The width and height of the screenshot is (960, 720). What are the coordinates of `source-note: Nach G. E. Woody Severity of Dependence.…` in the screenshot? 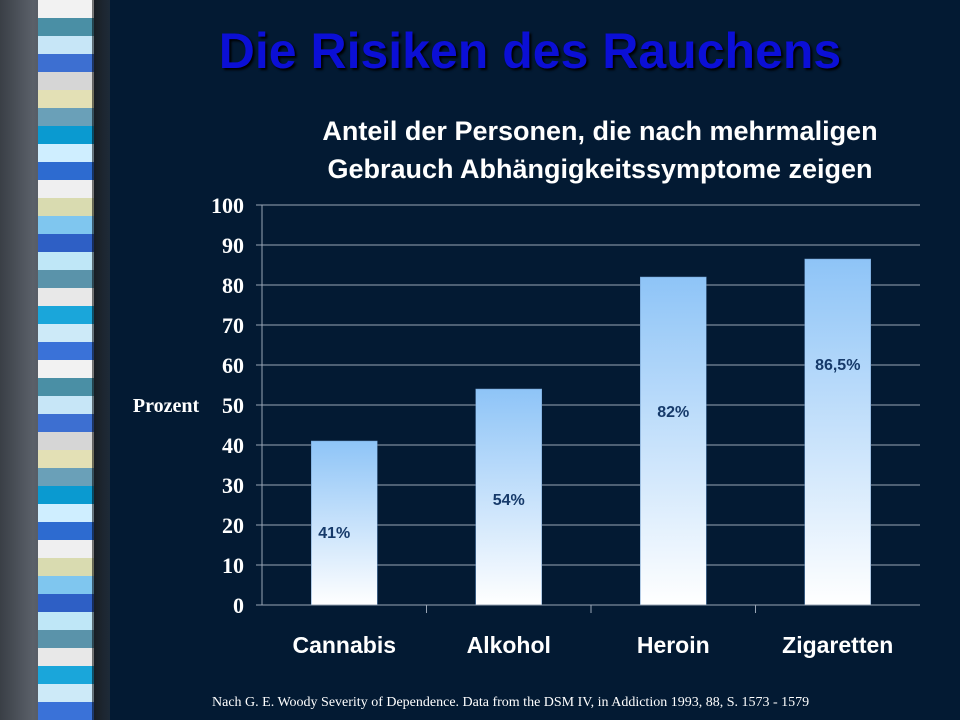 It's located at (511, 702).